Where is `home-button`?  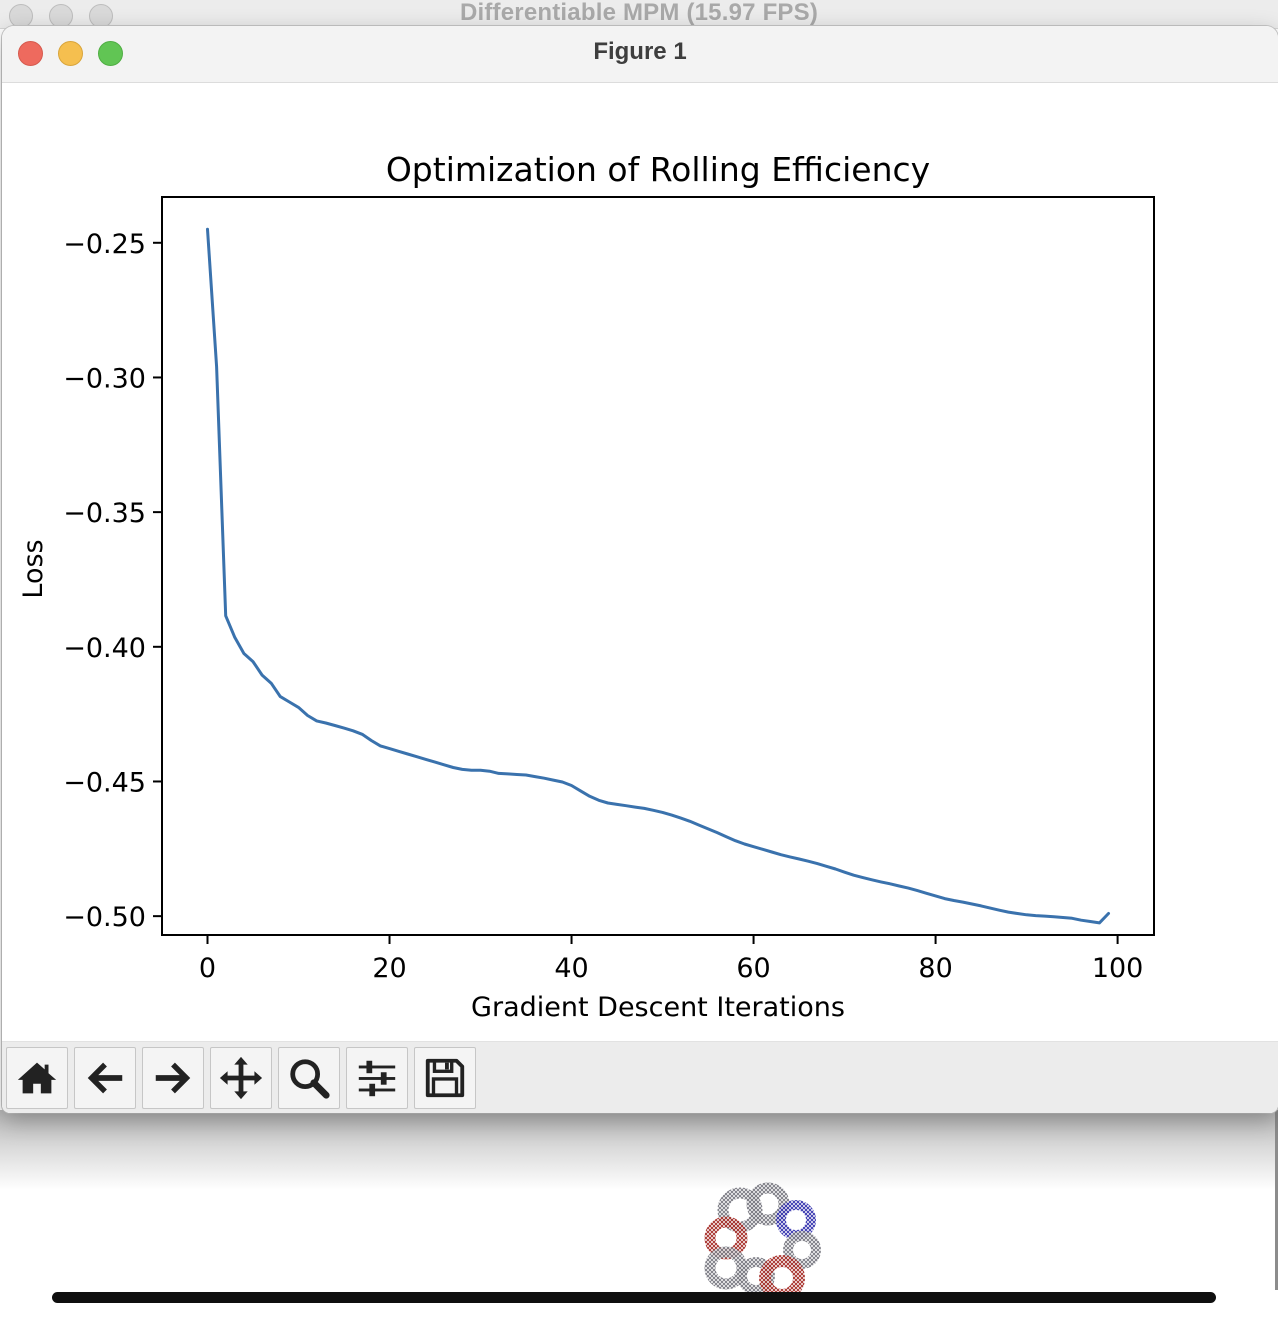
home-button is located at coordinates (37, 1078).